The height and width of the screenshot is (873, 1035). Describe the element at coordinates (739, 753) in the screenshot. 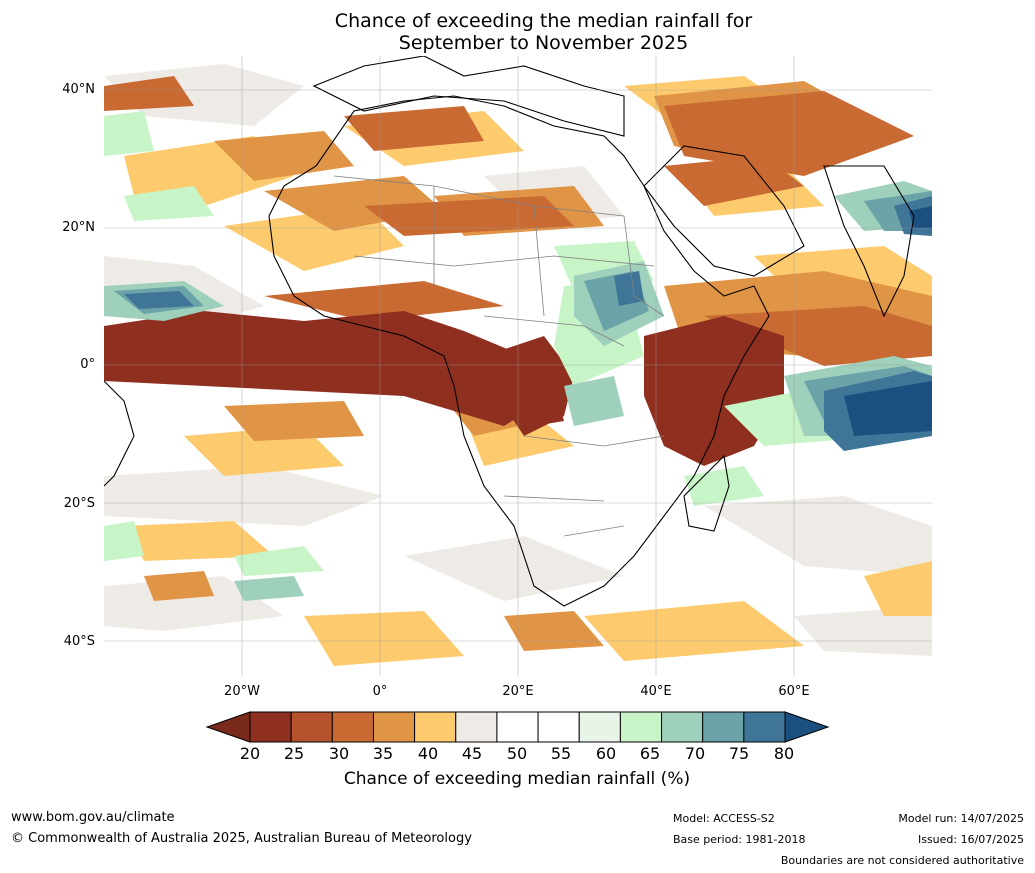

I see `colorbar-tick: 75` at that location.